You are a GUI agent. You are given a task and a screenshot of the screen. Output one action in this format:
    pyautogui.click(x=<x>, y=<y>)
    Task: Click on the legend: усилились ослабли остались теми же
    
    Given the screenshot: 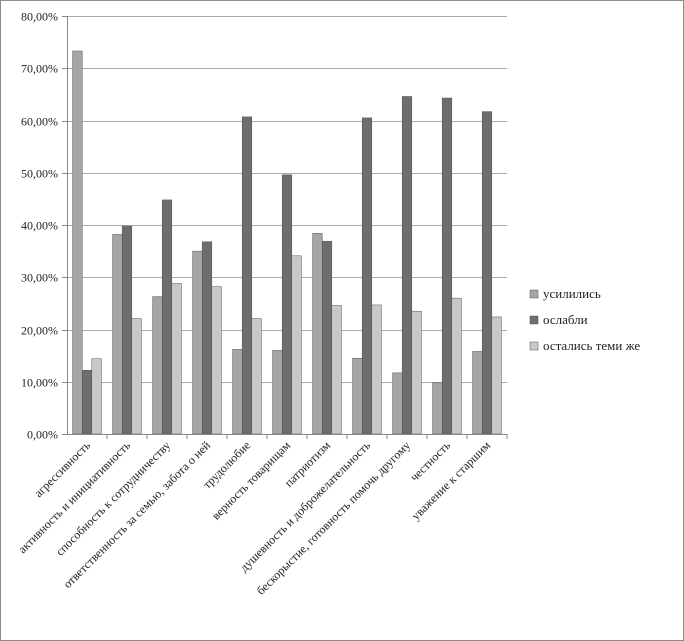 What is the action you would take?
    pyautogui.click(x=584, y=319)
    